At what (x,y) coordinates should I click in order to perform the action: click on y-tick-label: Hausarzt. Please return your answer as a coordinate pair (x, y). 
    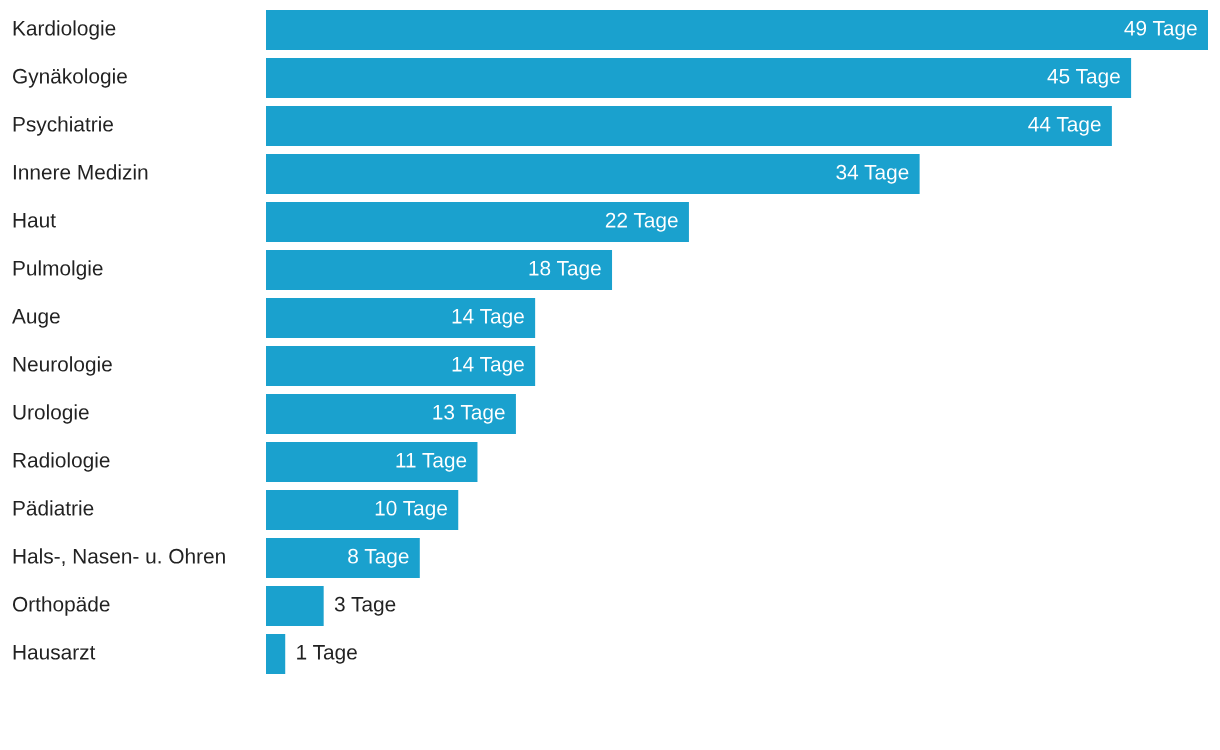
    Looking at the image, I should click on (54, 652).